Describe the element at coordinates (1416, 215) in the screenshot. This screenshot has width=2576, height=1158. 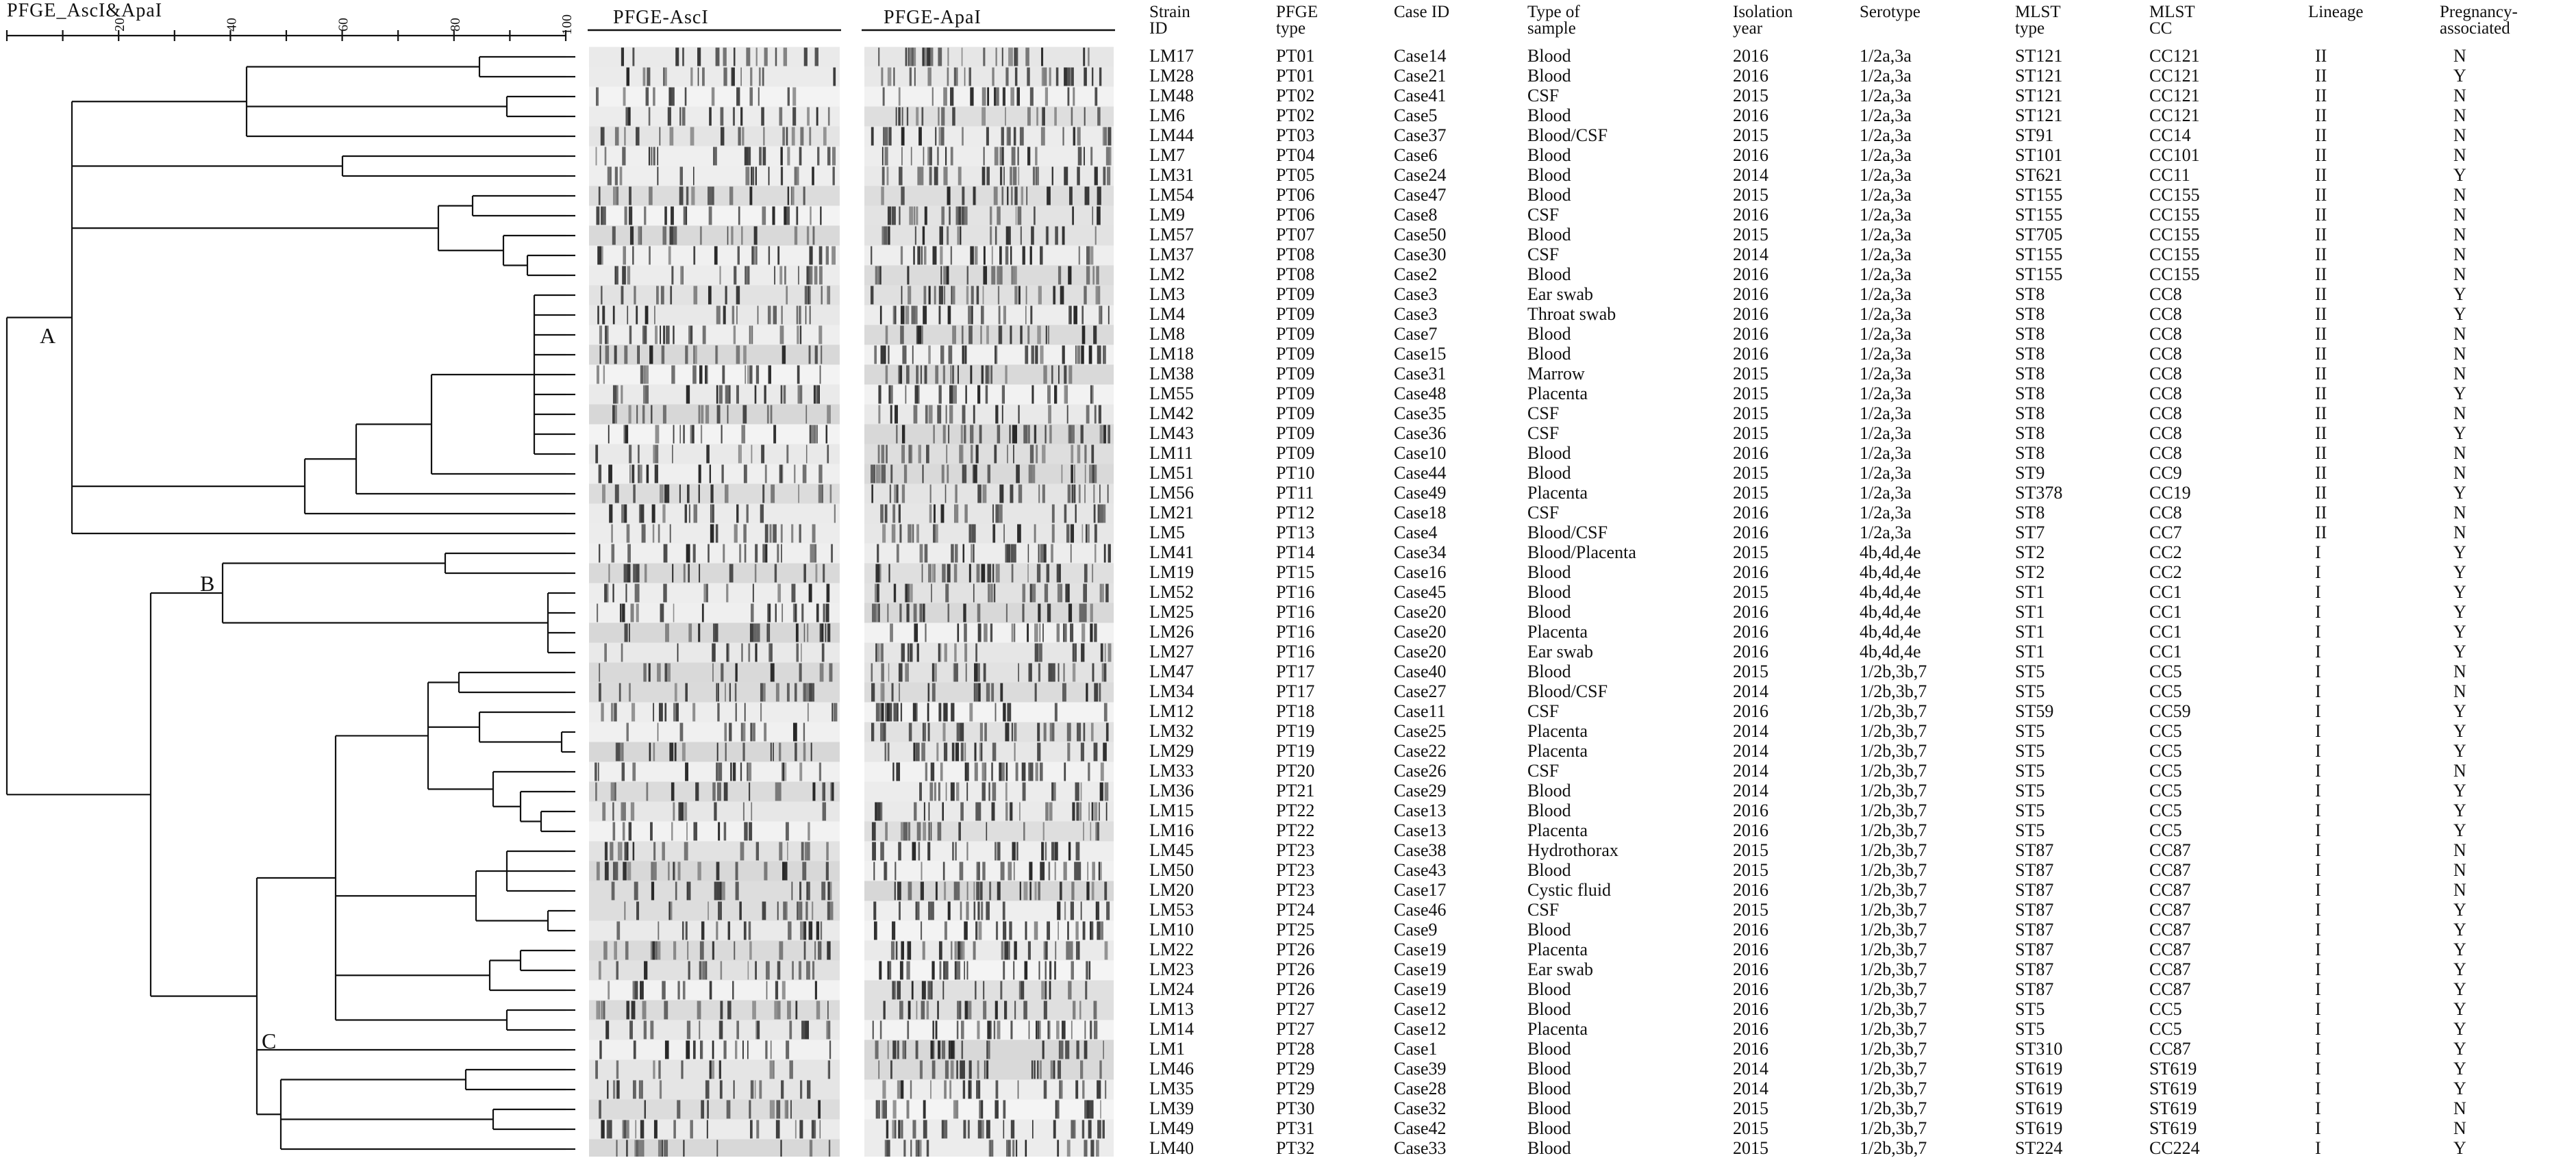
I see `cell-case-id: Case8` at that location.